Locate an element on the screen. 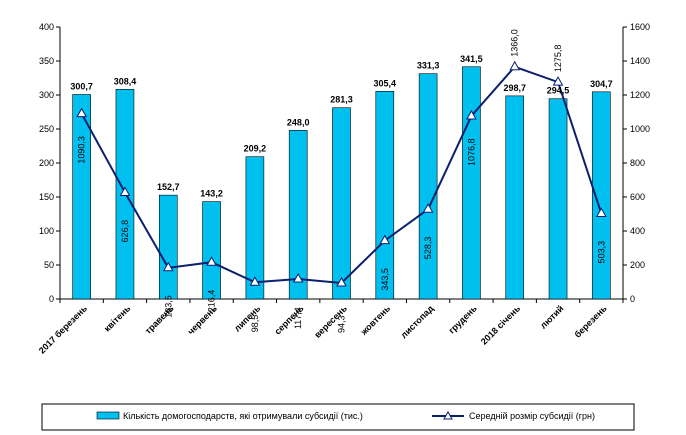 The image size is (686, 435). y-right-tick-label: 1000 is located at coordinates (640, 129).